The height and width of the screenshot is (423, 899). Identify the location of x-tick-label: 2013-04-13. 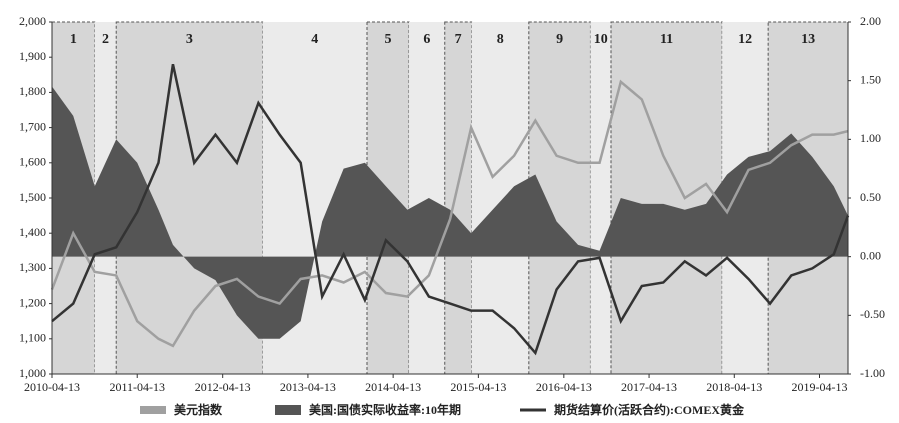
(308, 387).